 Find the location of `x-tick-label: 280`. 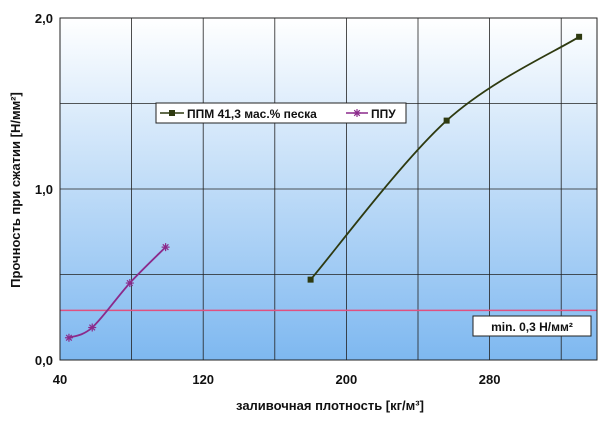

x-tick-label: 280 is located at coordinates (490, 379).